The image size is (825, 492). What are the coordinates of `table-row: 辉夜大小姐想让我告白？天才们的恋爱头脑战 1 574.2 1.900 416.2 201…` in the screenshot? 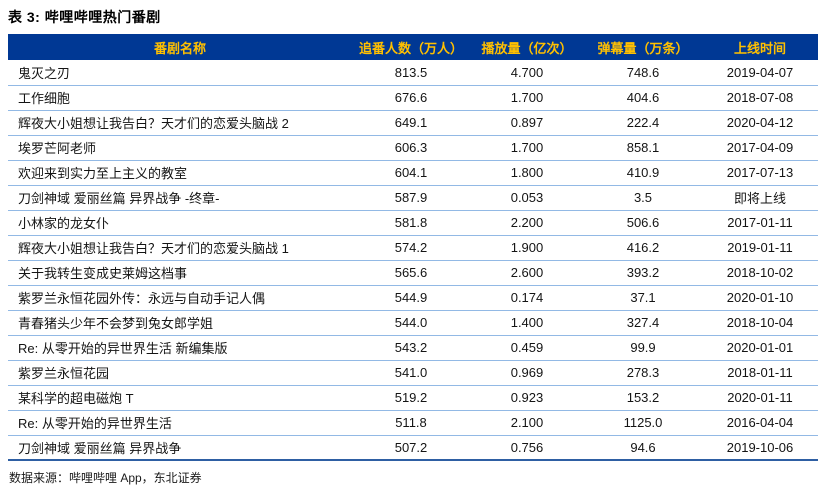 It's located at (413, 248).